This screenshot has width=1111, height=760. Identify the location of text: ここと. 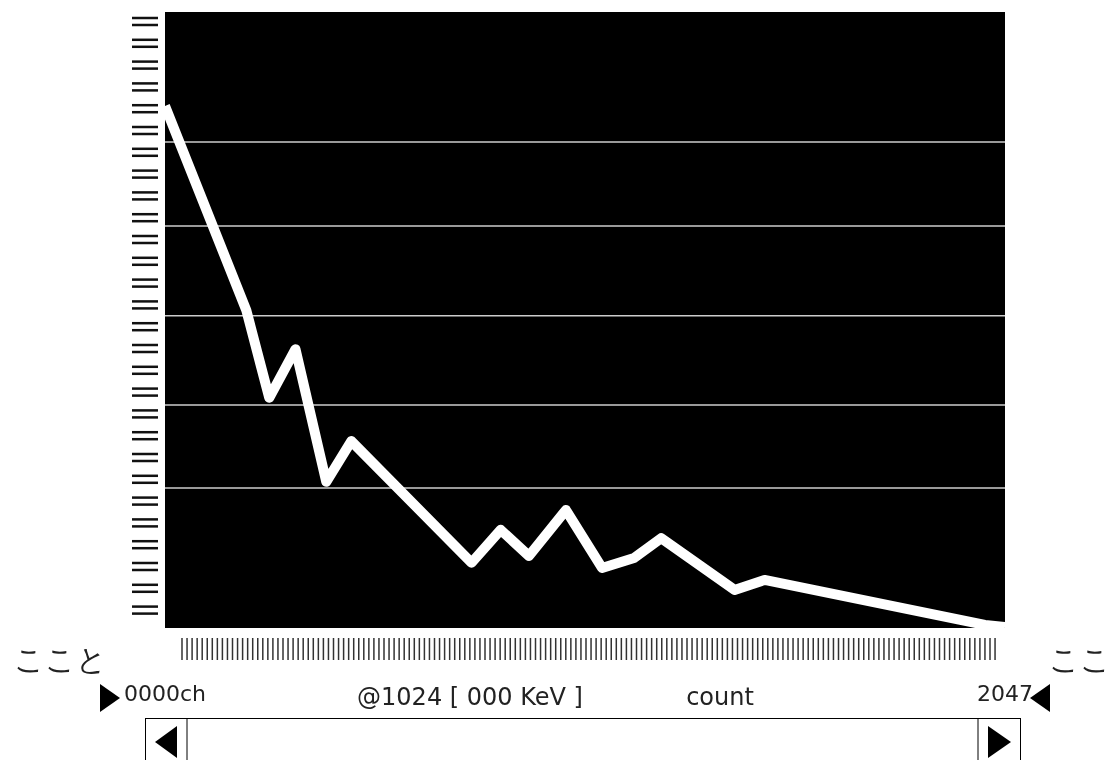
(60, 660).